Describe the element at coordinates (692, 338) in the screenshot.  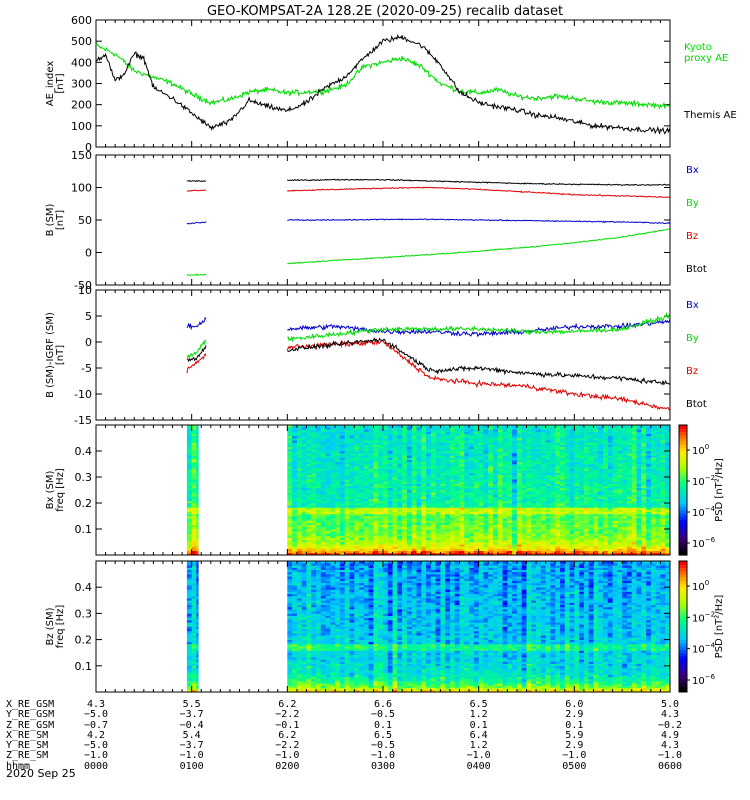
I see `bigrf-legend-label: By` at that location.